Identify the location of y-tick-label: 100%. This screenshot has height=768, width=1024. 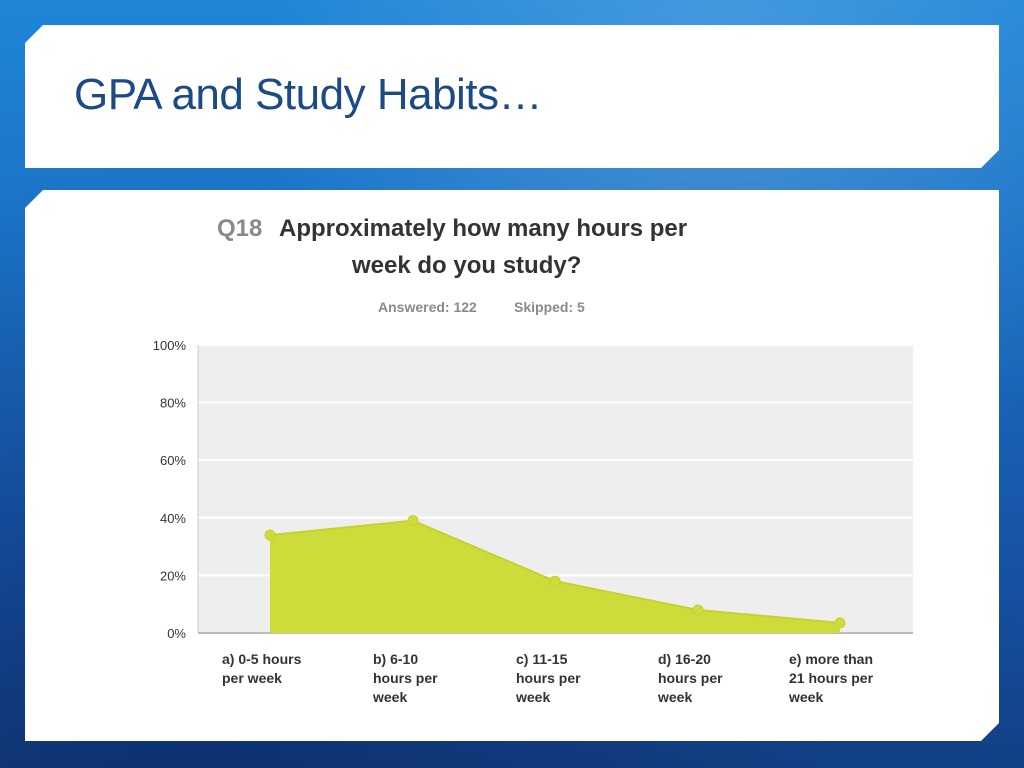
(170, 345).